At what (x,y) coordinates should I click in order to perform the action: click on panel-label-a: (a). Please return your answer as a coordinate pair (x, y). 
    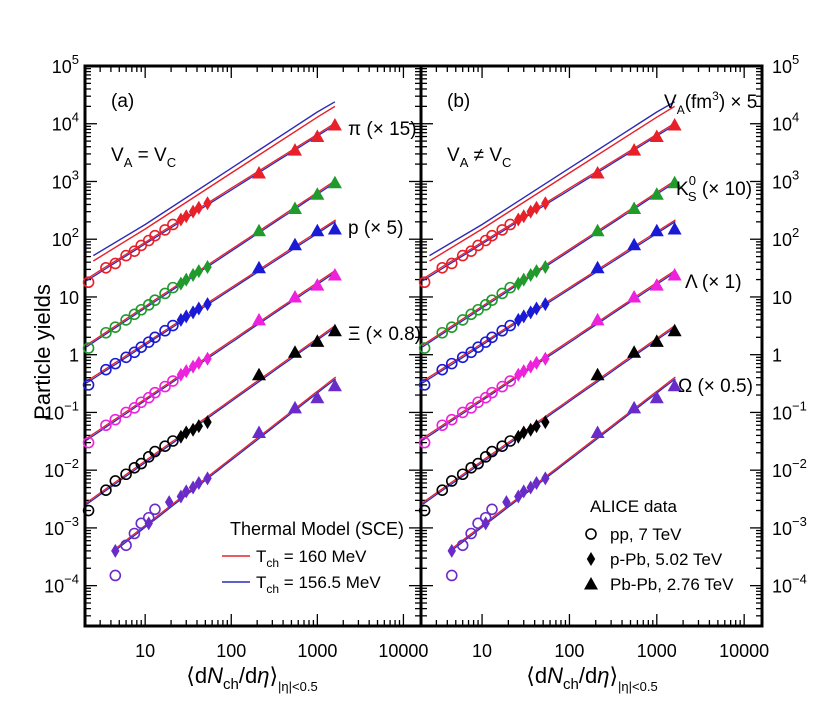
    Looking at the image, I should click on (122, 101).